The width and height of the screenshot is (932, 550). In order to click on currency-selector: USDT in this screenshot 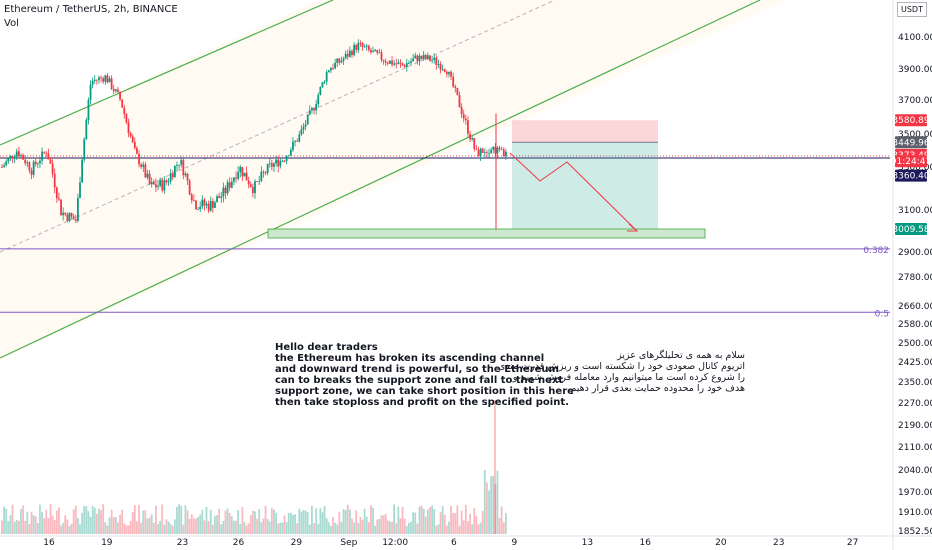, I will do `click(912, 9)`.